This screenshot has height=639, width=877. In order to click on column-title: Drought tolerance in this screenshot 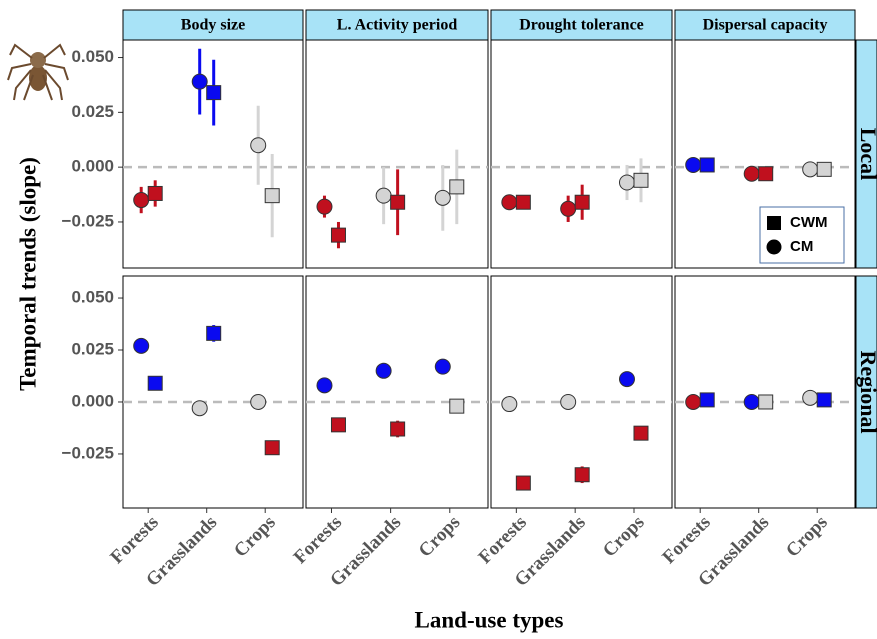, I will do `click(581, 25)`.